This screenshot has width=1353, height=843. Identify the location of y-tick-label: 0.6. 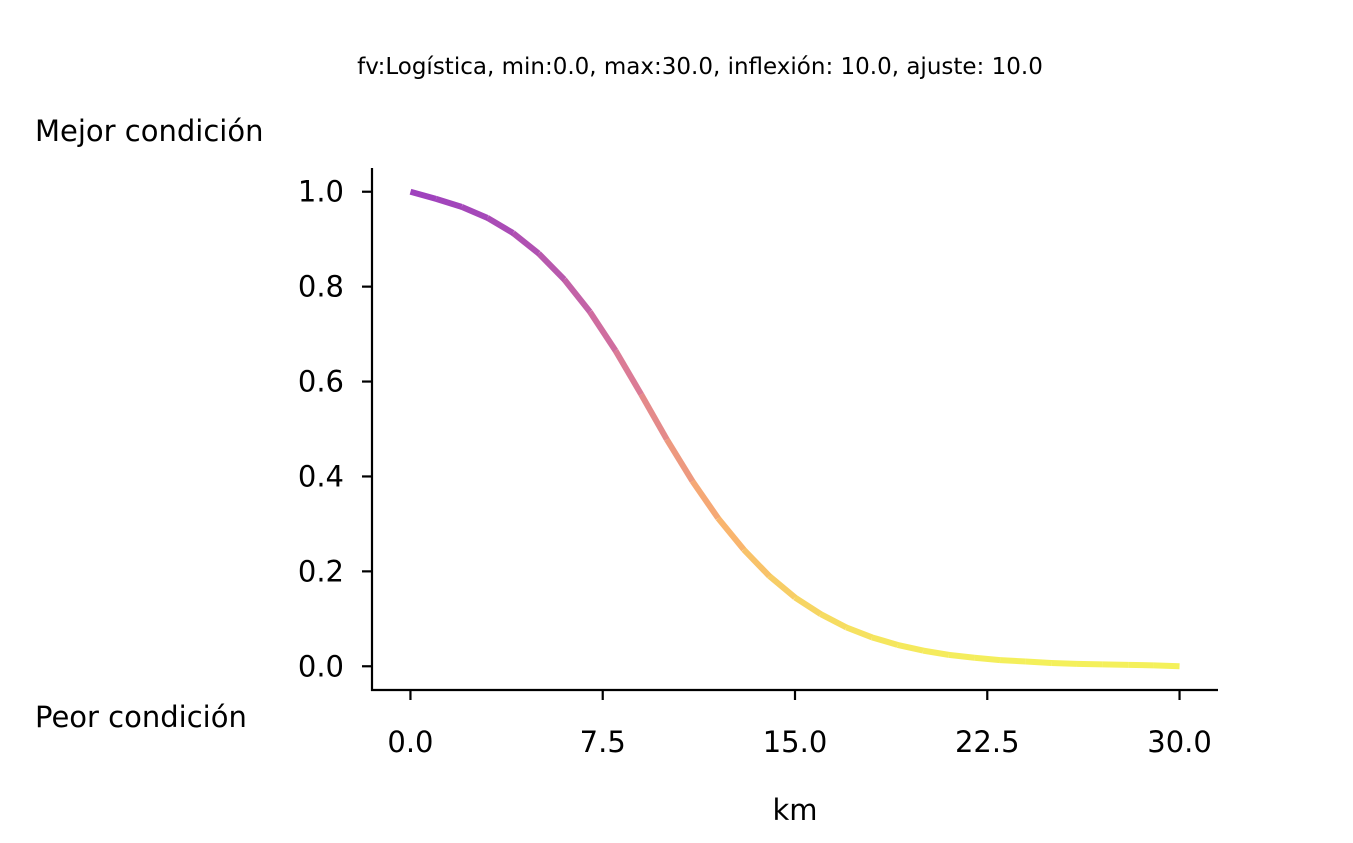
(321, 382).